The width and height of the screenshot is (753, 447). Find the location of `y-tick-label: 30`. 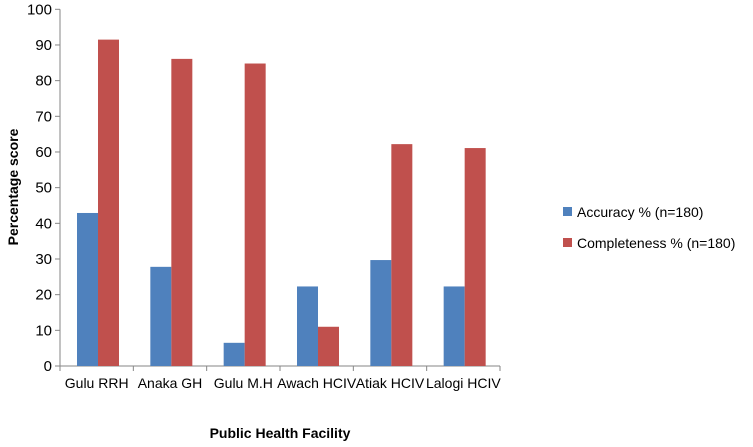

y-tick-label: 30 is located at coordinates (43, 259).